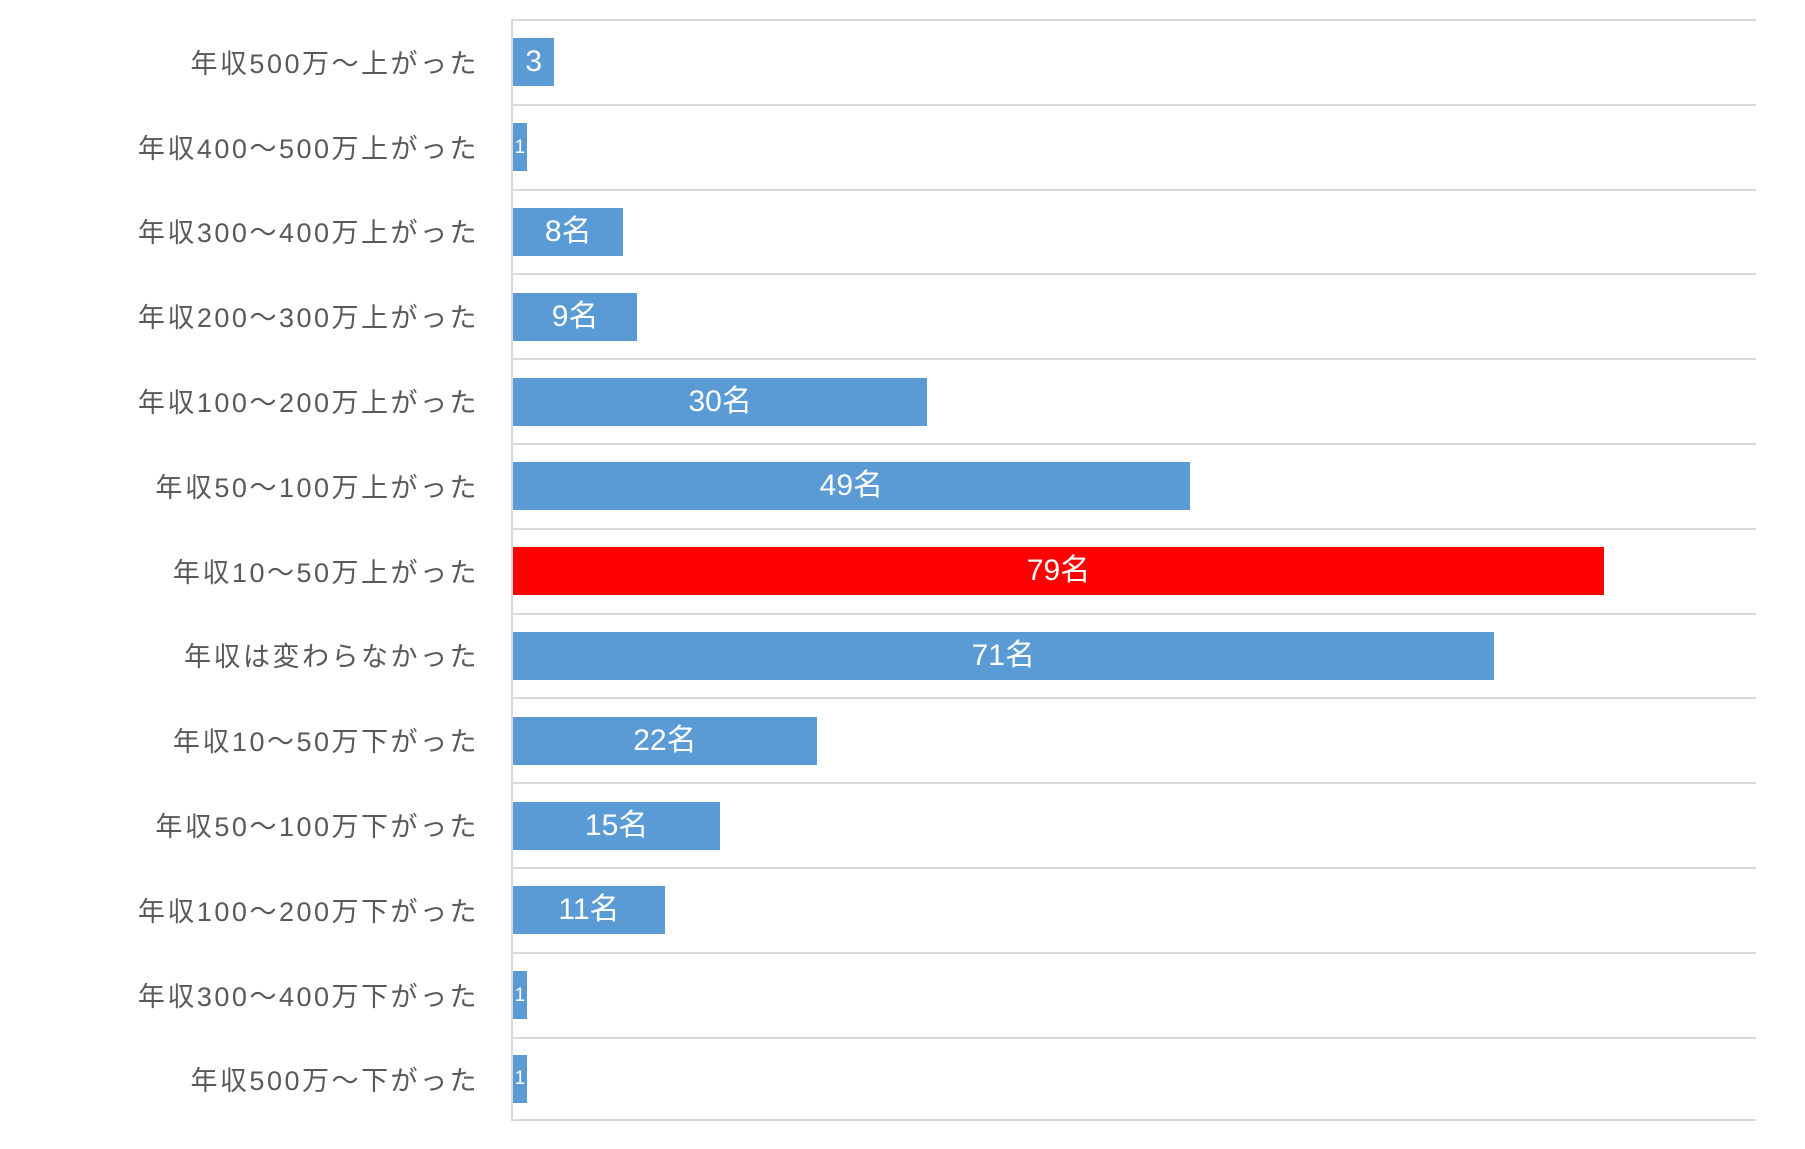 This screenshot has height=1149, width=1805. I want to click on chart-row: 年収10～50万下がった 22名, so click(879, 740).